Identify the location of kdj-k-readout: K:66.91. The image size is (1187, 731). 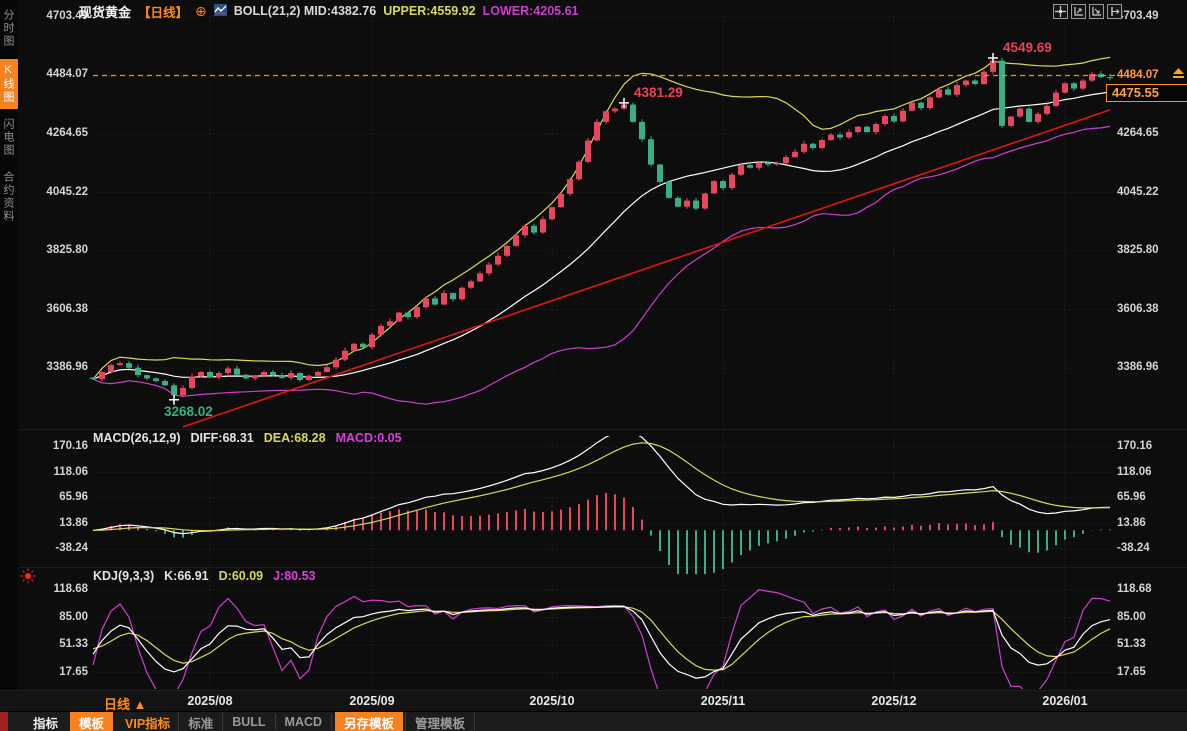
(186, 576).